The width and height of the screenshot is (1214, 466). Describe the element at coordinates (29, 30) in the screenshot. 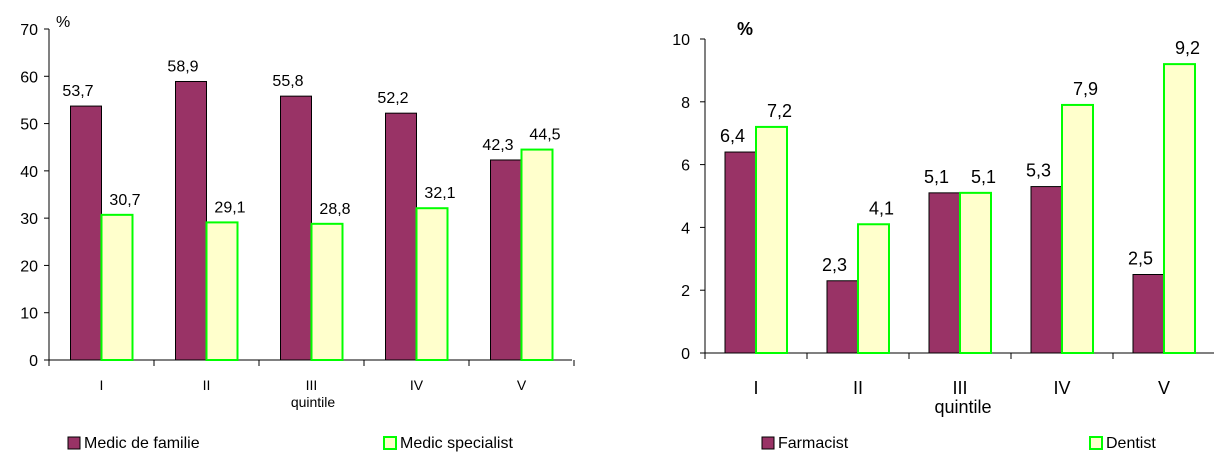

I see `y-tick-label: 70` at that location.